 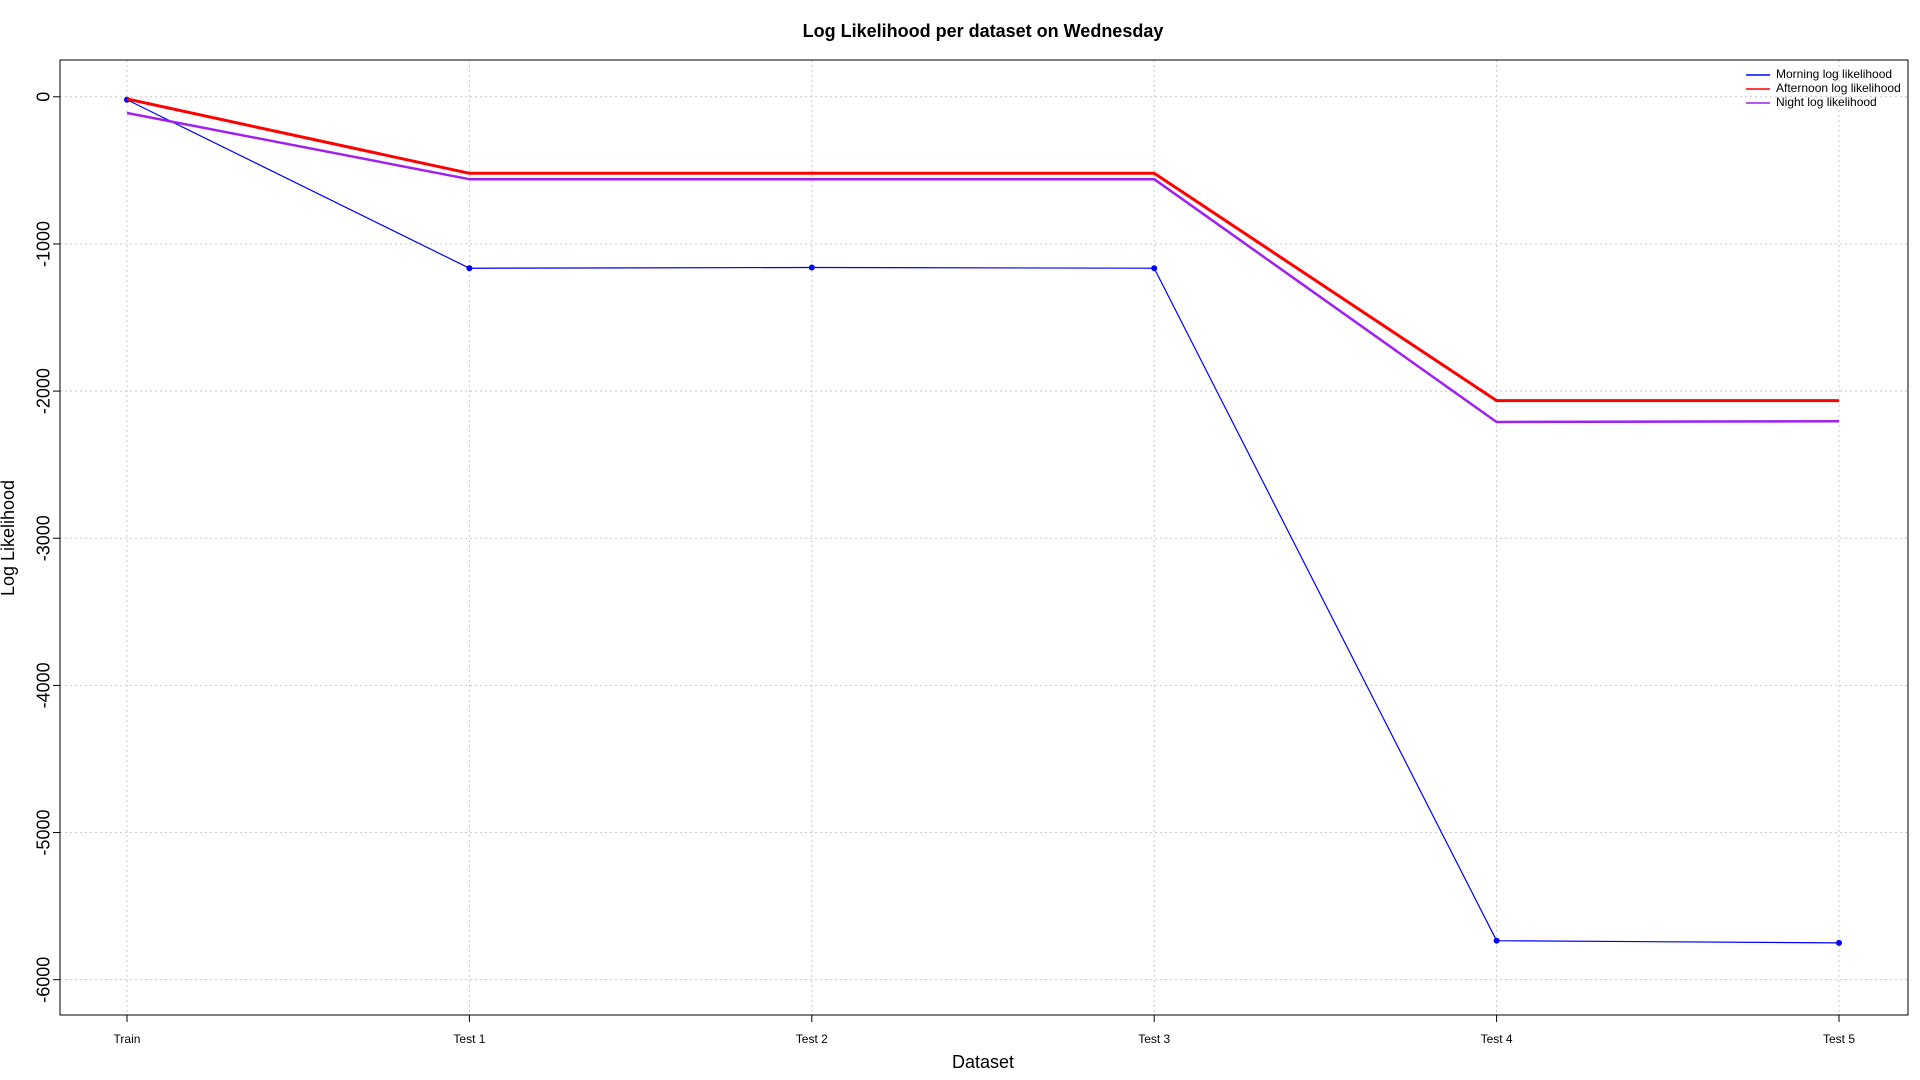 What do you see at coordinates (1834, 74) in the screenshot?
I see `legend-label: Morning log likelihood` at bounding box center [1834, 74].